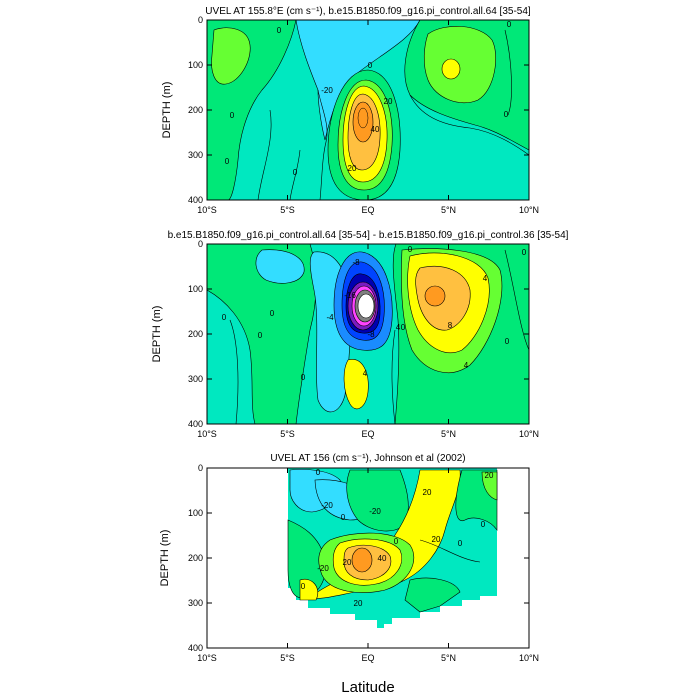 Image resolution: width=700 pixels, height=700 pixels. Describe the element at coordinates (165, 558) in the screenshot. I see `panel-3-ylabel: DEPTH (m)` at that location.